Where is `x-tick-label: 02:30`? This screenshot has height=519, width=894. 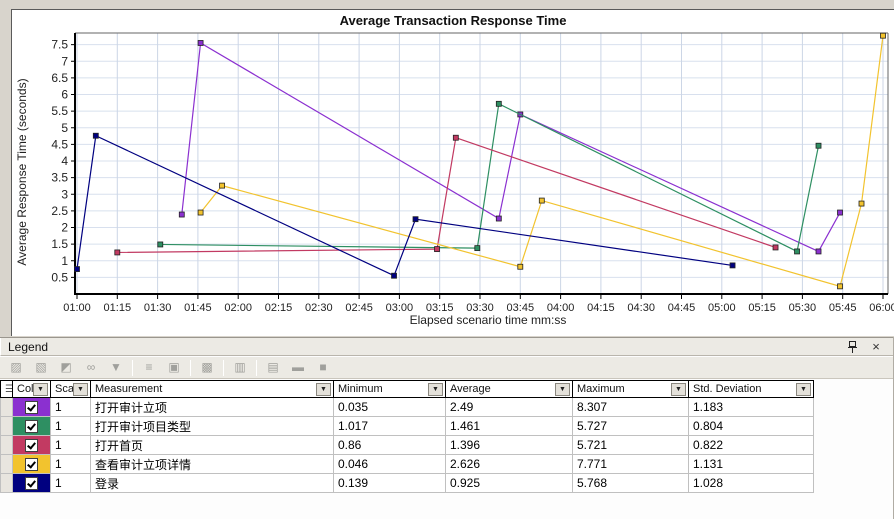
x-tick-label: 02:30 is located at coordinates (319, 308).